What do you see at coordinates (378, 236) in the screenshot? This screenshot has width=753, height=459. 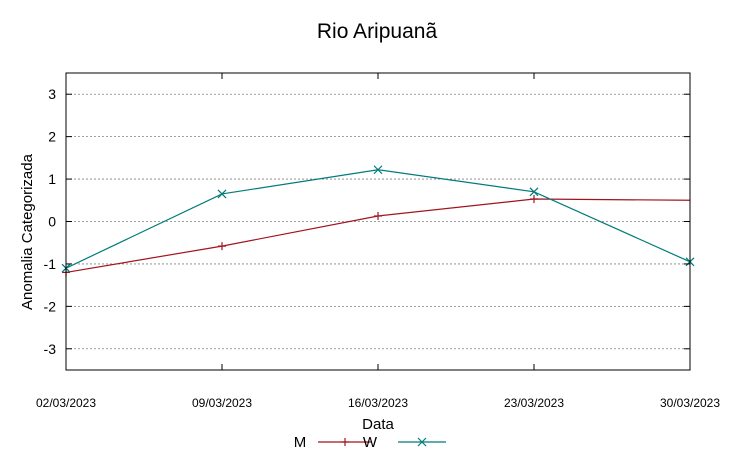 I see `series-line-m` at bounding box center [378, 236].